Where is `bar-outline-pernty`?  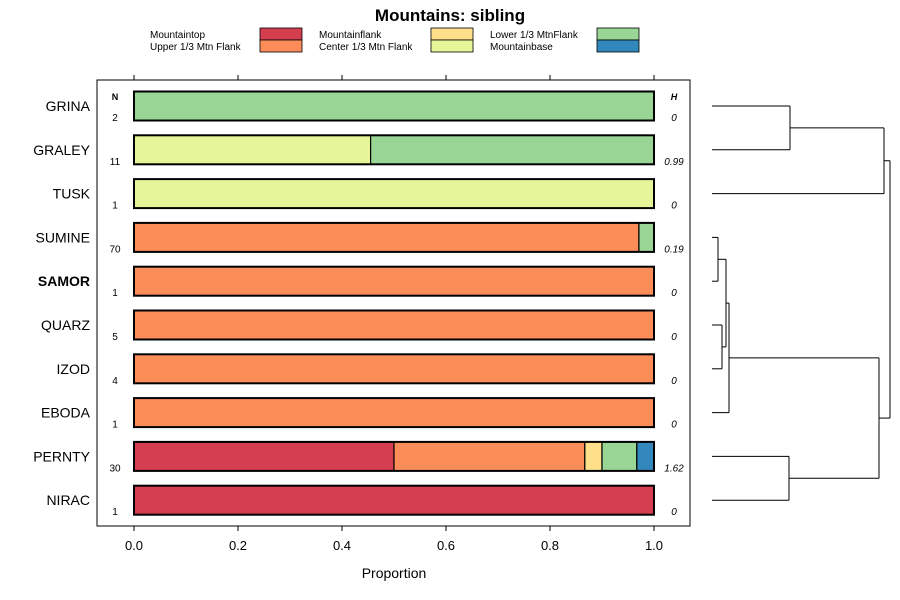
bar-outline-pernty is located at coordinates (394, 456).